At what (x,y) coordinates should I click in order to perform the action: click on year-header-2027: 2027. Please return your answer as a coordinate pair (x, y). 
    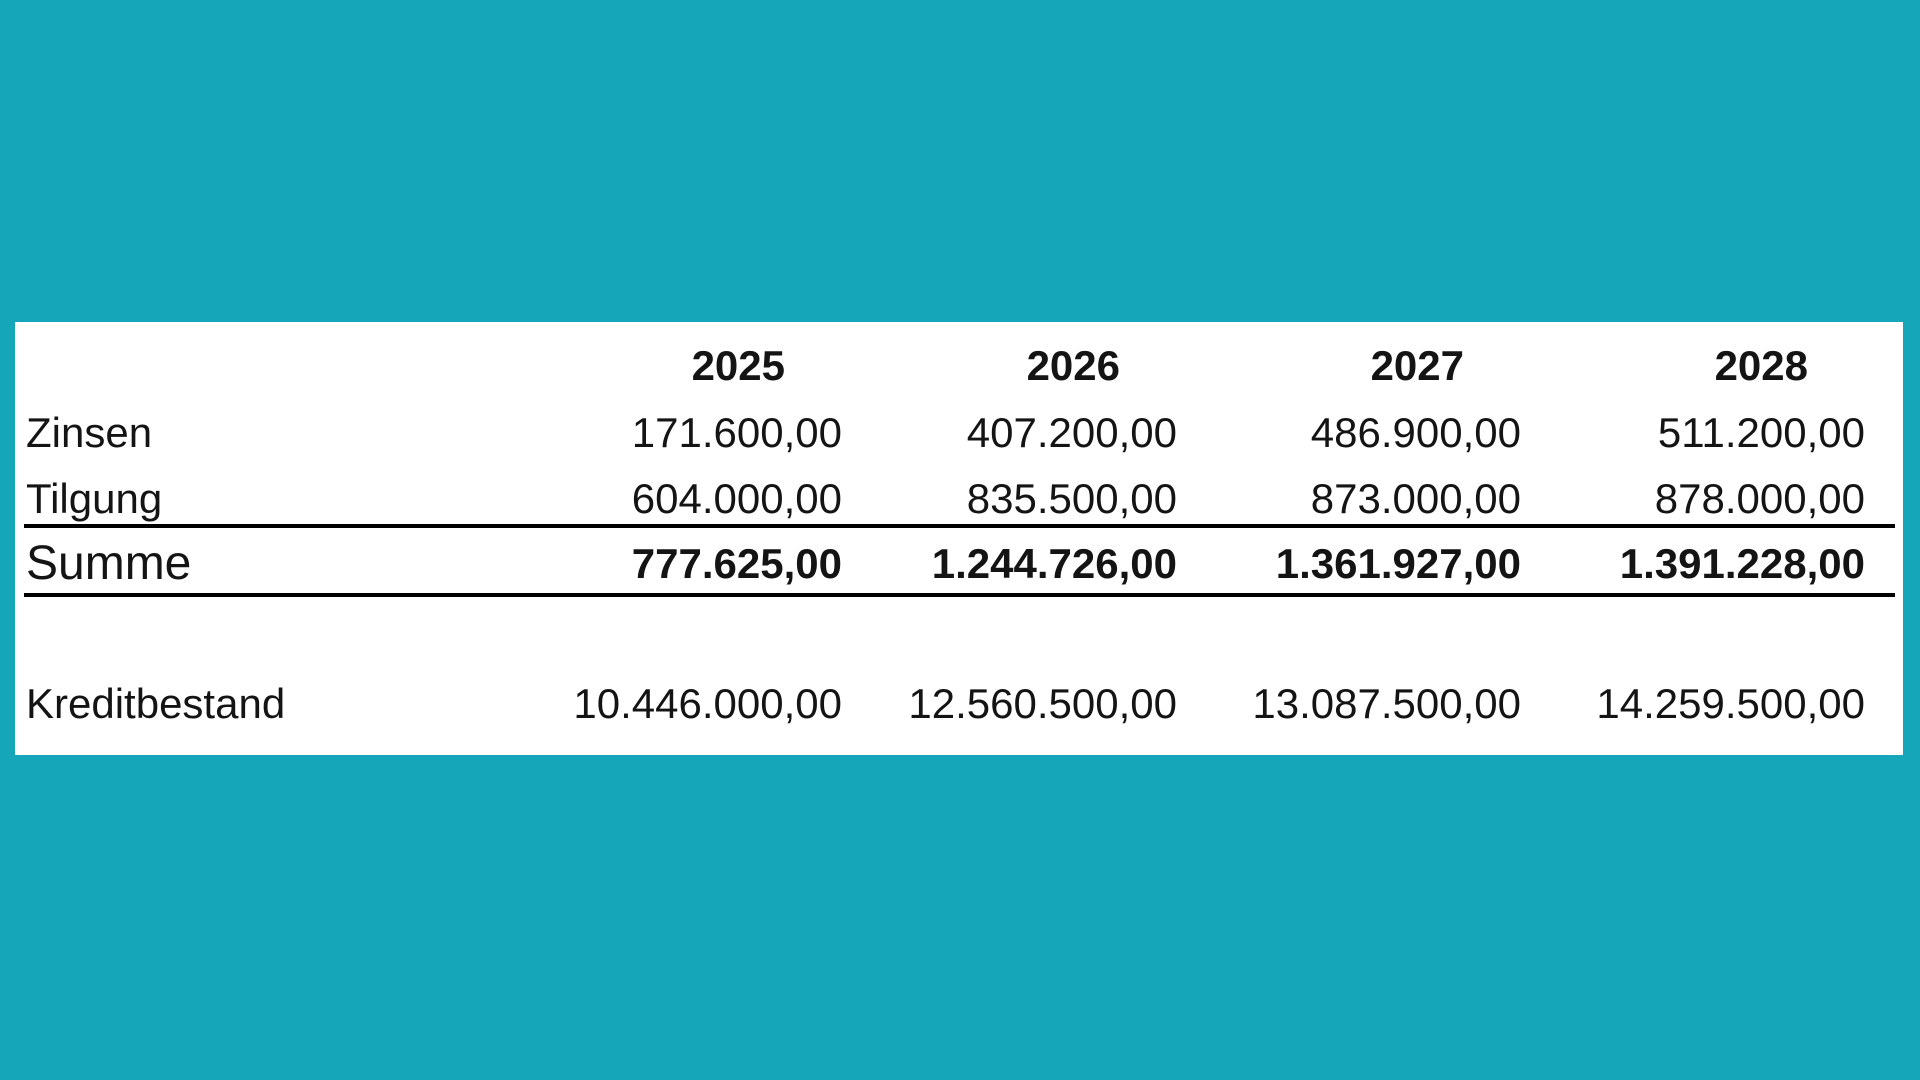
    Looking at the image, I should click on (1417, 365).